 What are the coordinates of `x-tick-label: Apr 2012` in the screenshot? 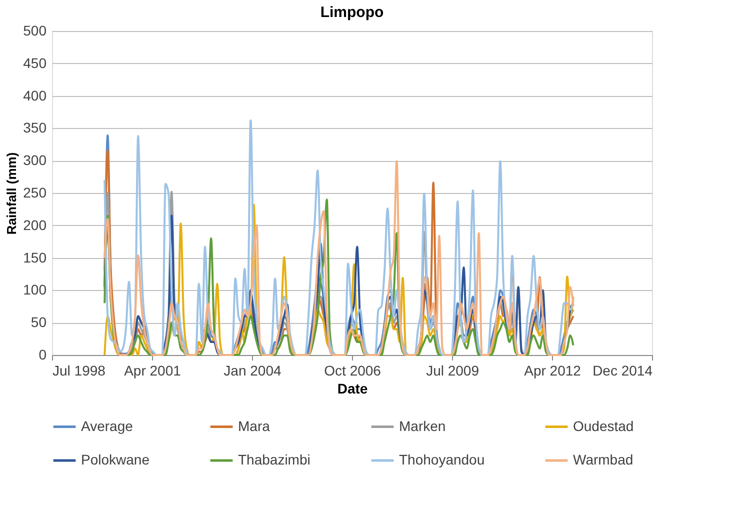 It's located at (553, 370).